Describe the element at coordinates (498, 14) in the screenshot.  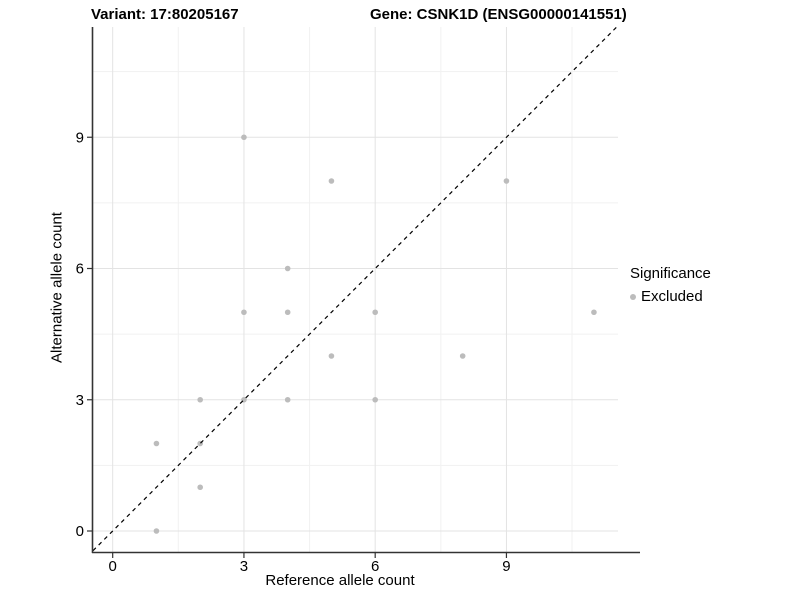
I see `plot-title-gene: Gene: CSNK1D (ENSG00000141551)` at that location.